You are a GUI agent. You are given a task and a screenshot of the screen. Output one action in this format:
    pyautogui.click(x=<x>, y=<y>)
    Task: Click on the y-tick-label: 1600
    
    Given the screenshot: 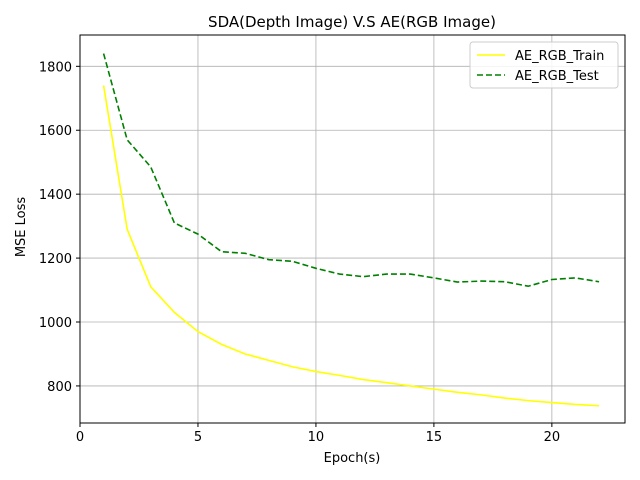 What is the action you would take?
    pyautogui.click(x=55, y=131)
    